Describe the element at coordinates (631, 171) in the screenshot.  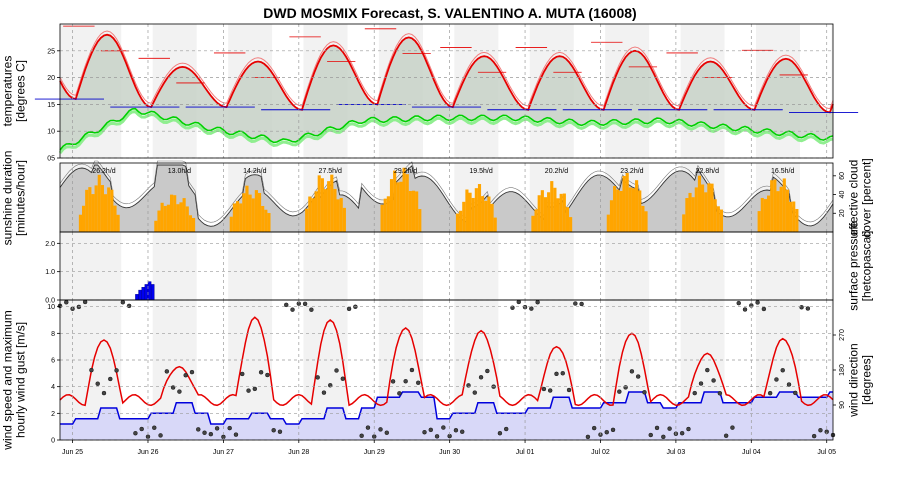
I see `daily-sunshine-label: 23.2h/d` at that location.